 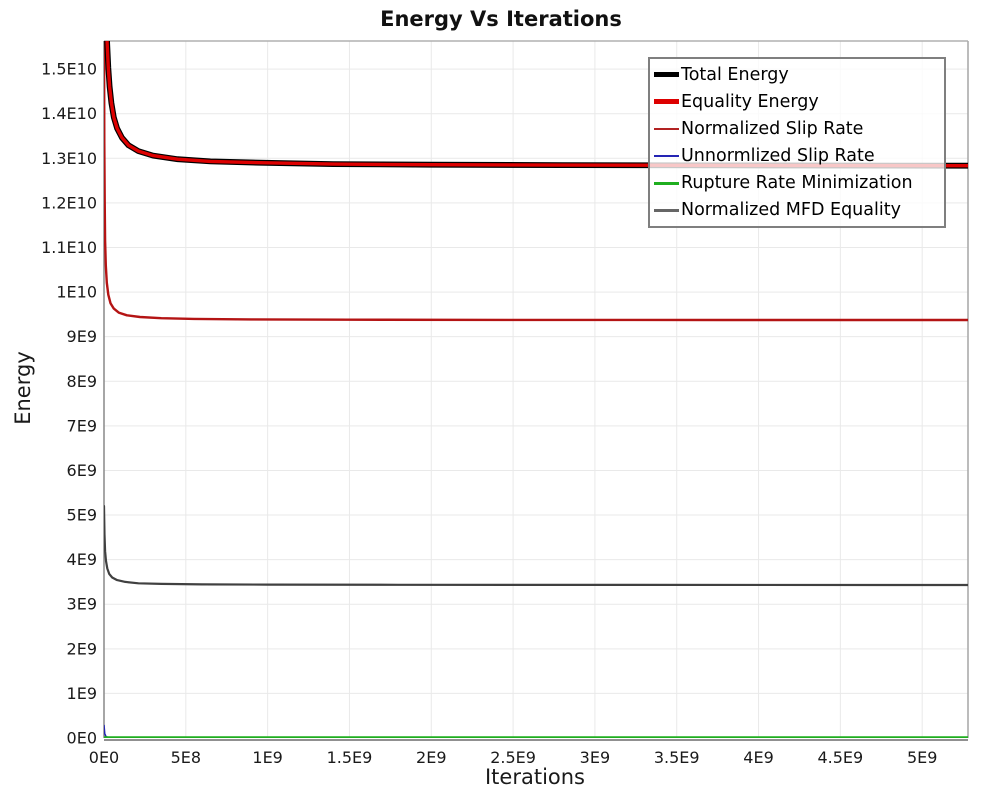 What do you see at coordinates (82, 470) in the screenshot?
I see `y-tick-label: 6E9` at bounding box center [82, 470].